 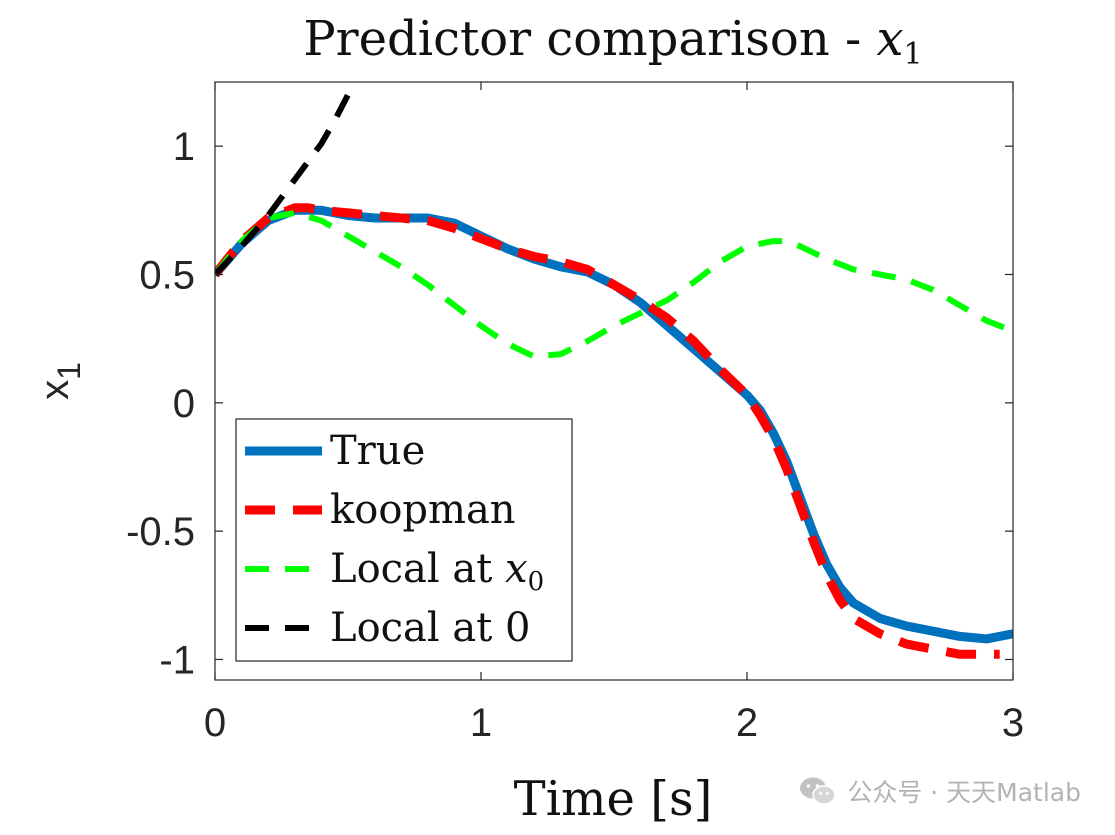 What do you see at coordinates (818, 791) in the screenshot?
I see `wechat-icon` at bounding box center [818, 791].